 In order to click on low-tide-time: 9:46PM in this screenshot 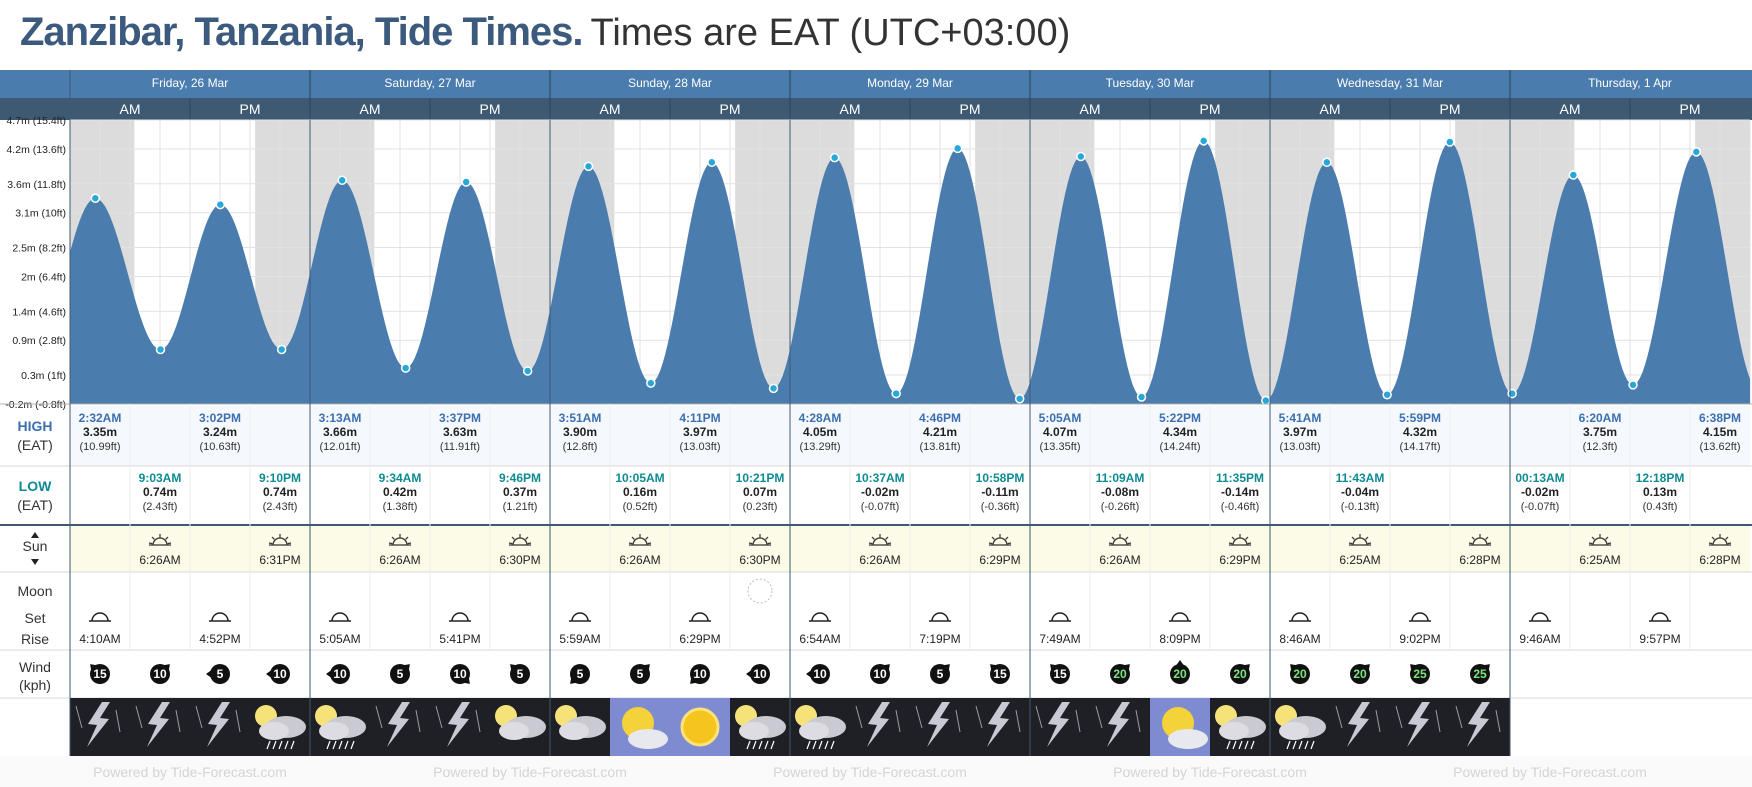, I will do `click(520, 478)`.